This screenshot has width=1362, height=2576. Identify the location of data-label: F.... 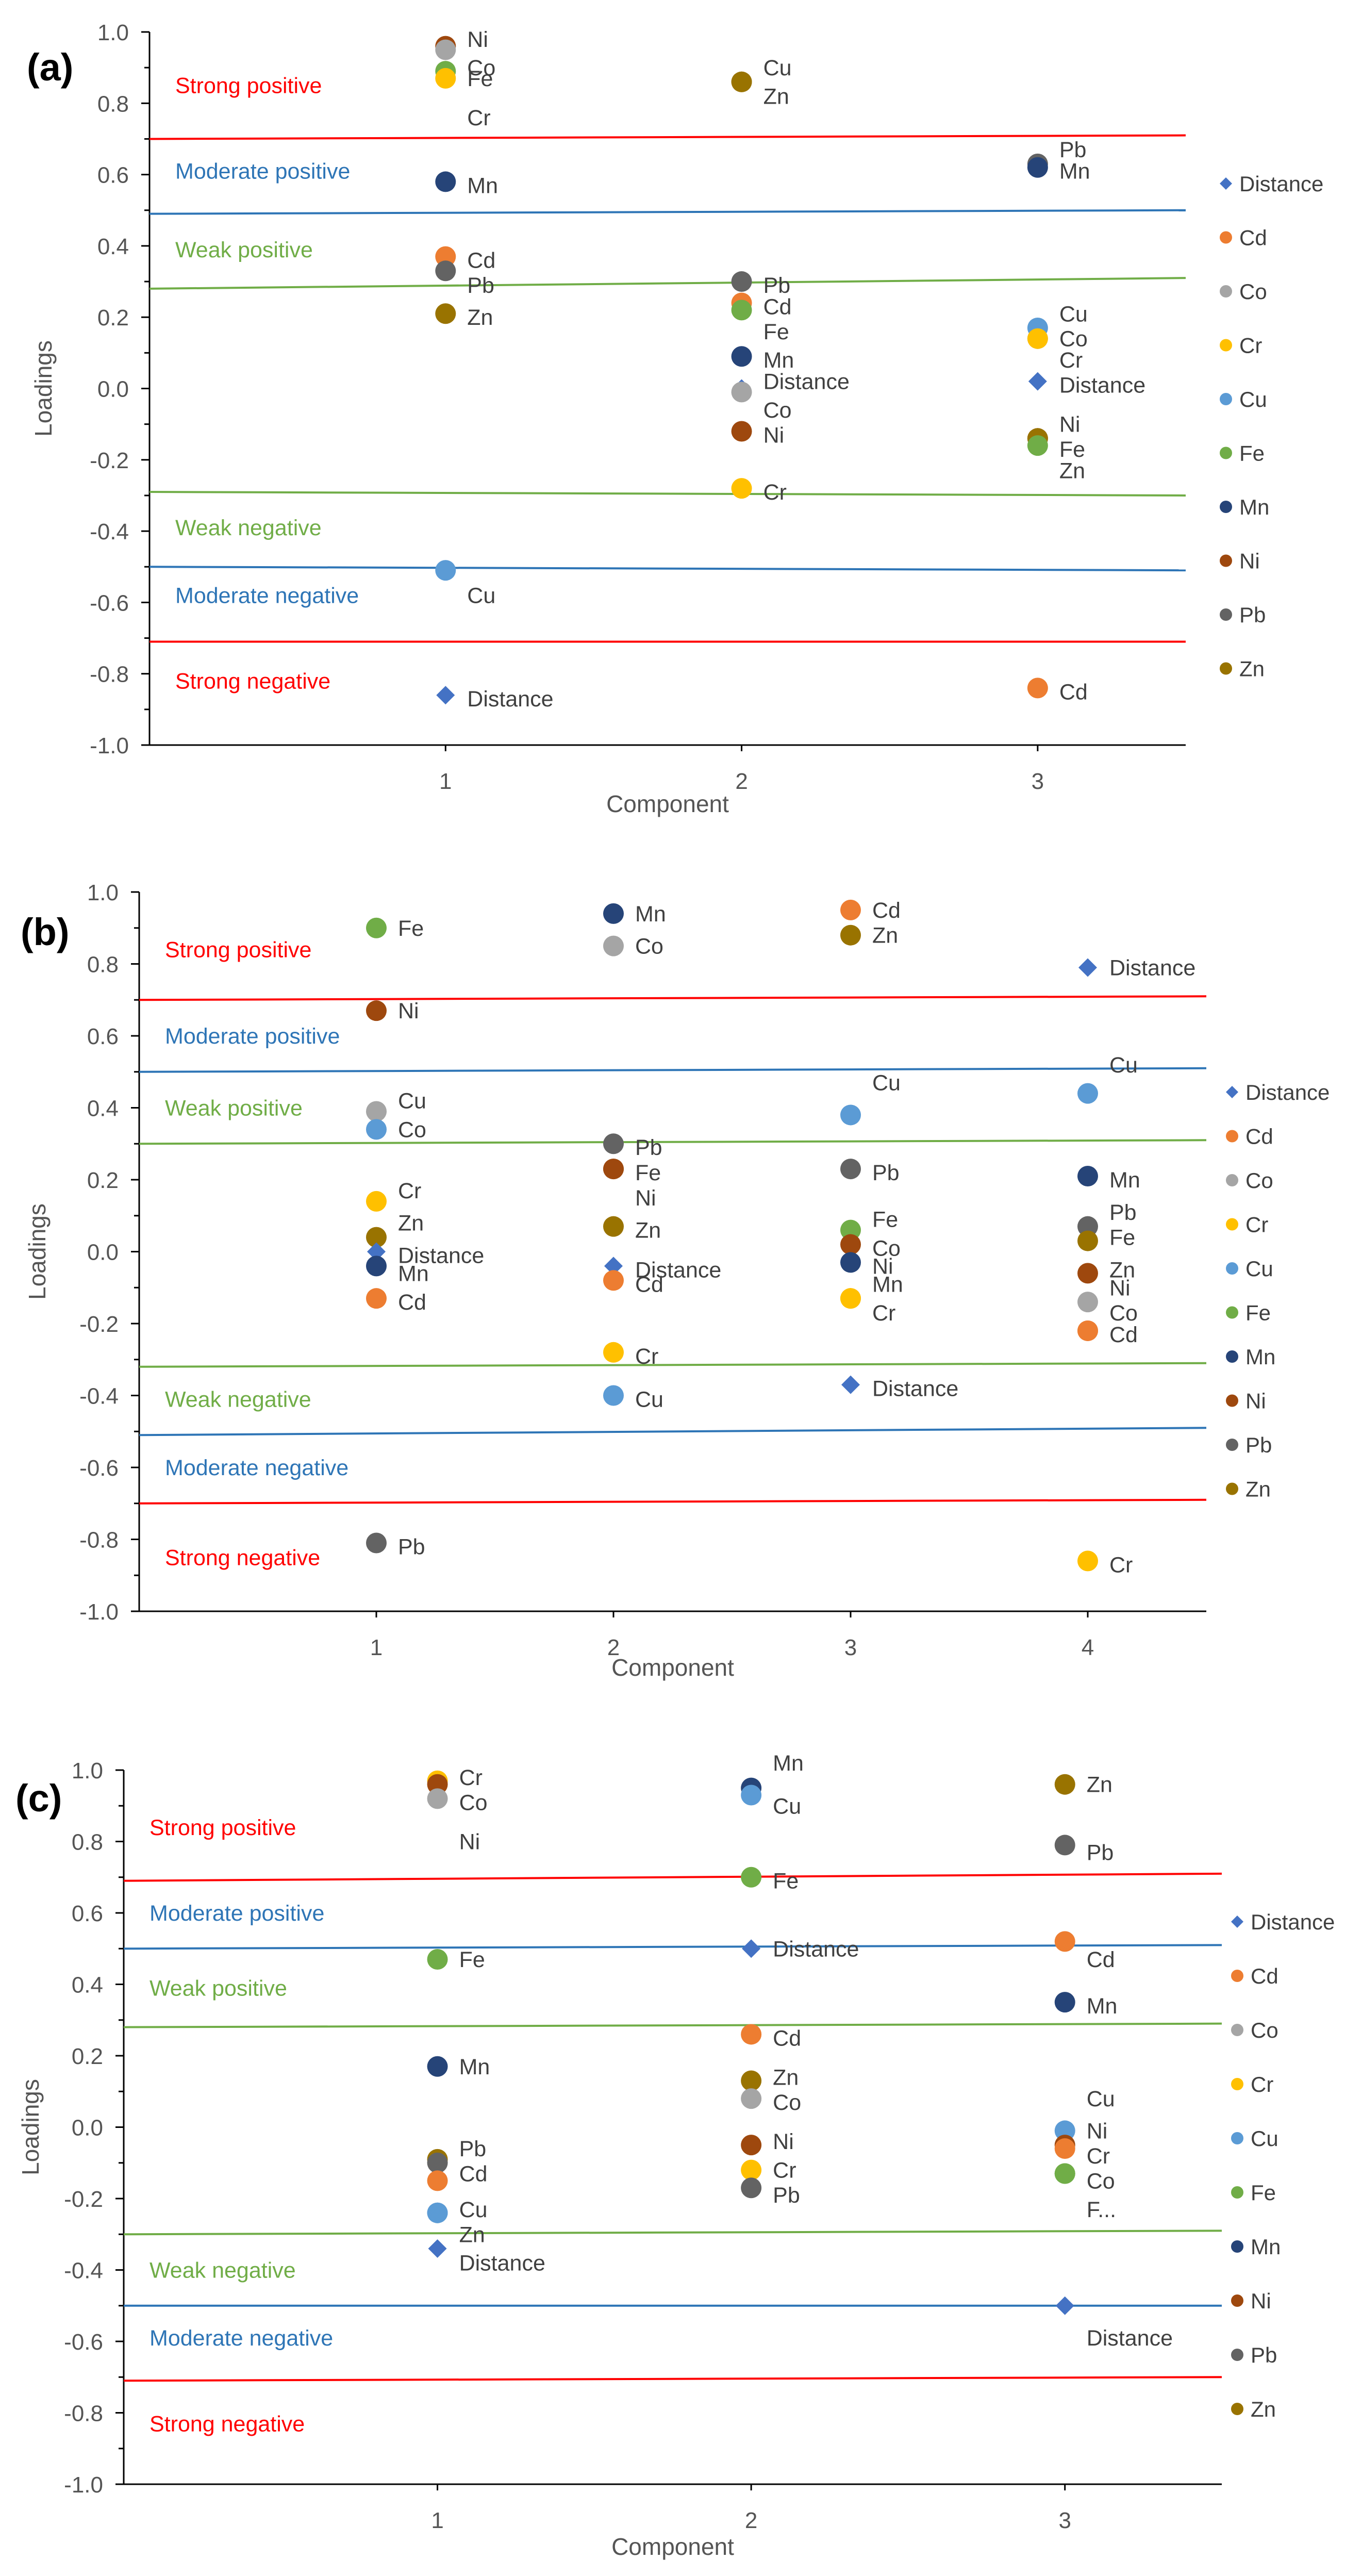
(1101, 2210).